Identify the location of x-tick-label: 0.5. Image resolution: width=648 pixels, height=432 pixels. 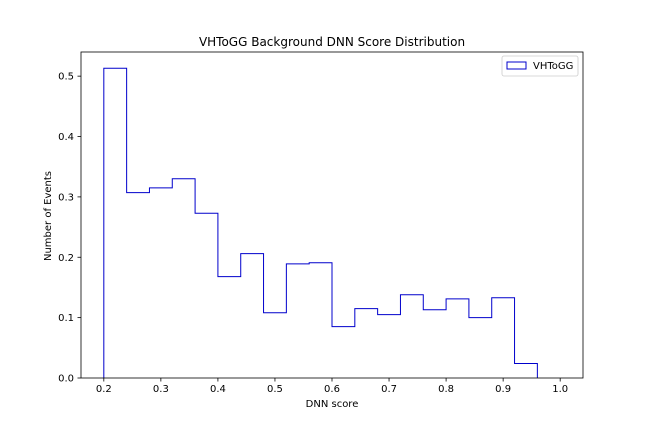
(275, 389).